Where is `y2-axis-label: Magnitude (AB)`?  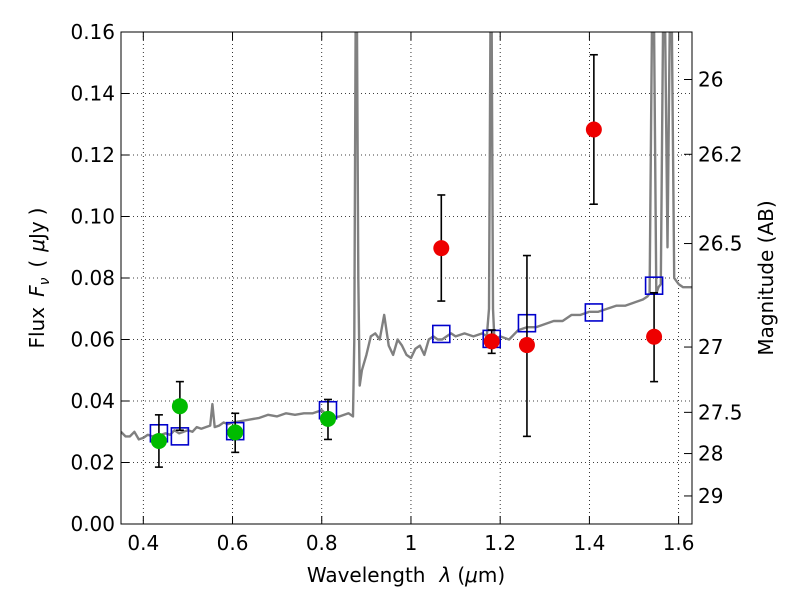 y2-axis-label: Magnitude (AB) is located at coordinates (766, 277).